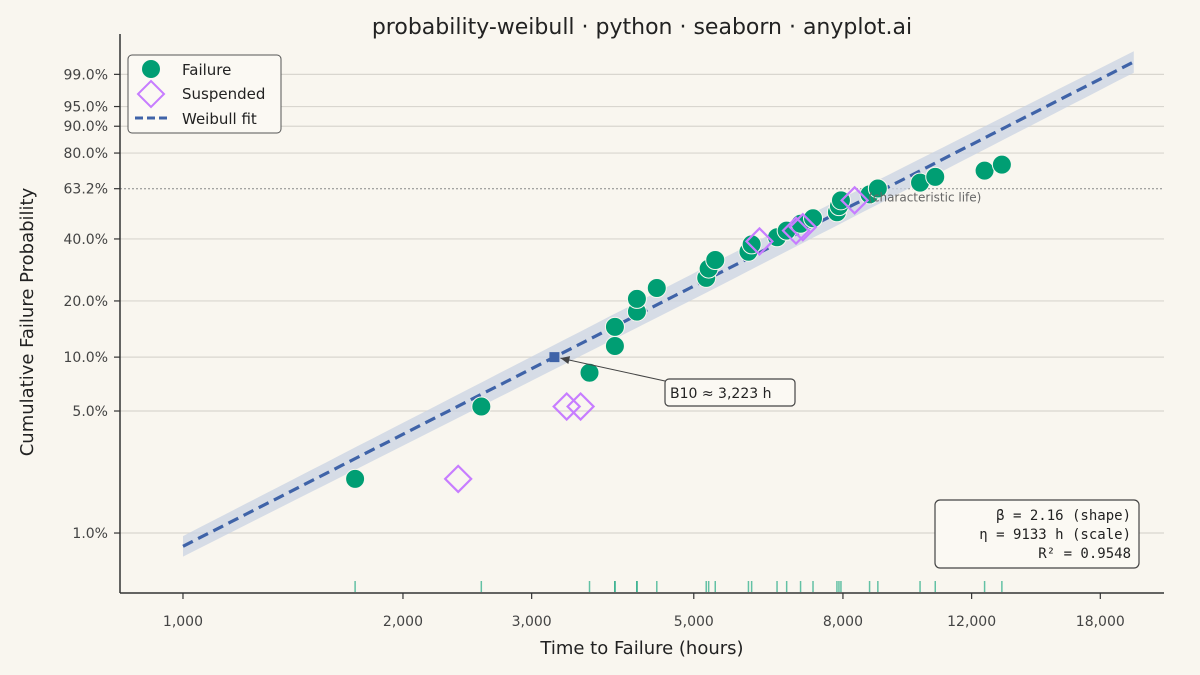  Describe the element at coordinates (86, 108) in the screenshot. I see `y-tick-label: 95.0%` at that location.